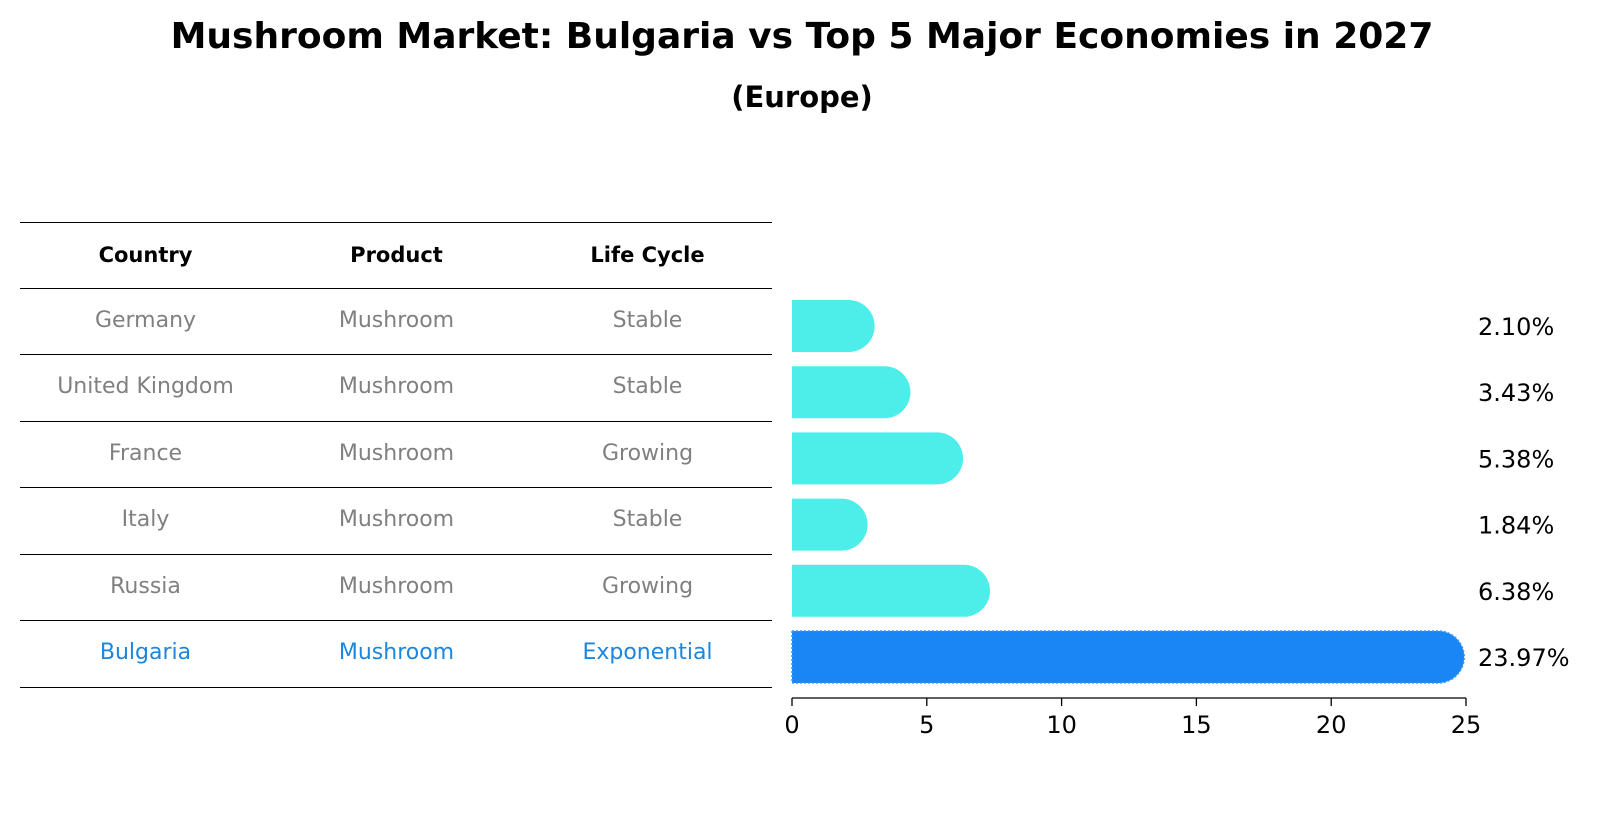 Image resolution: width=1604 pixels, height=823 pixels. What do you see at coordinates (145, 255) in the screenshot?
I see `header-country: Country` at bounding box center [145, 255].